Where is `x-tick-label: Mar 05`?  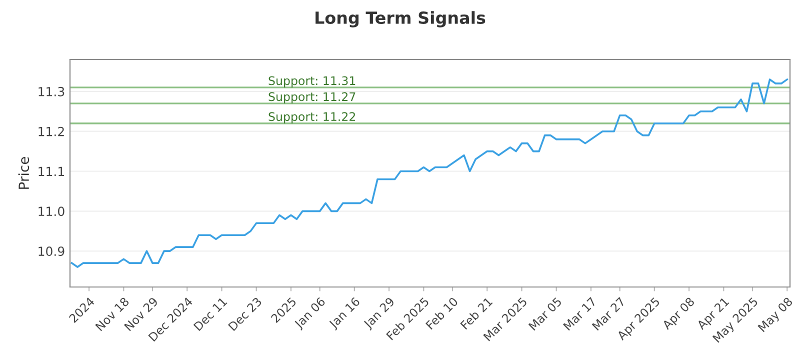 x-tick-label: Mar 05 is located at coordinates (545, 313).